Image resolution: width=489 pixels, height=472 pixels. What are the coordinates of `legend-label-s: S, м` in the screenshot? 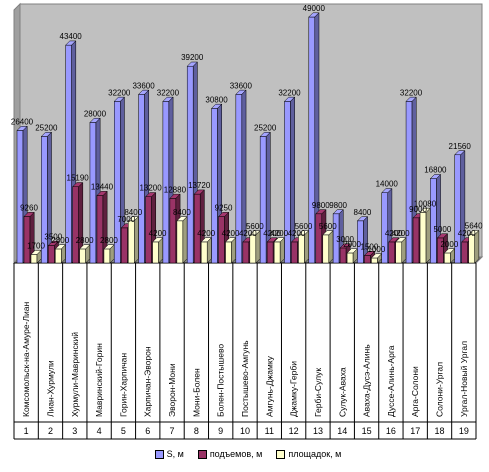 It's located at (175, 454).